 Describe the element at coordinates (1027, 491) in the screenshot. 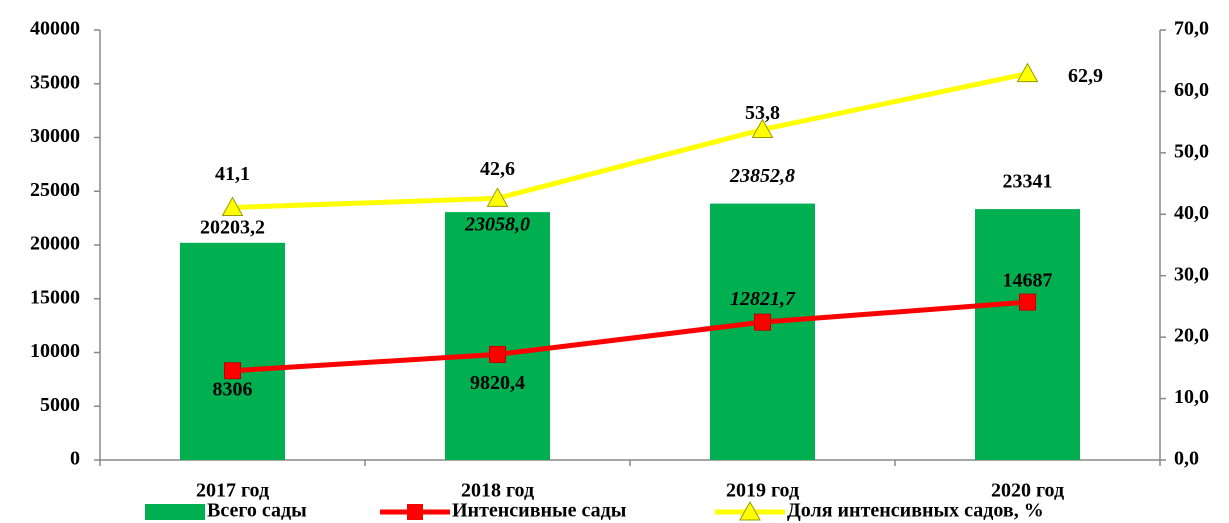

I see `x-tick-label: 2020 год` at that location.